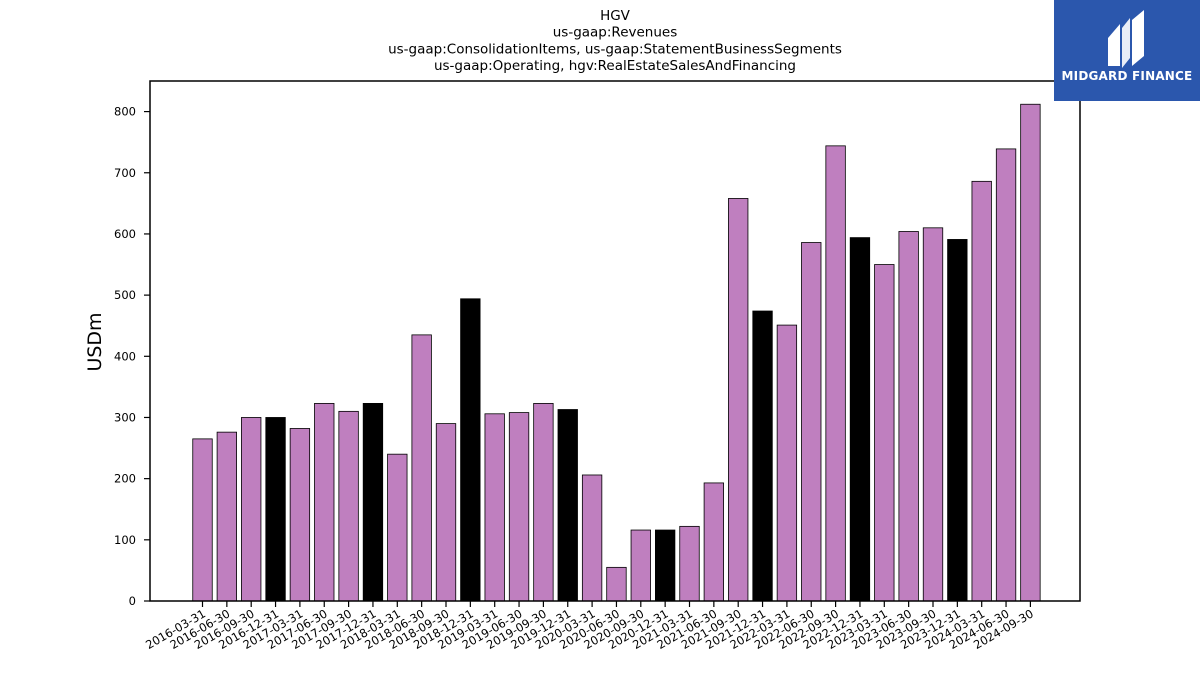 The image size is (1200, 675). I want to click on logo-text: MIDGARD FINANCE, so click(1127, 76).